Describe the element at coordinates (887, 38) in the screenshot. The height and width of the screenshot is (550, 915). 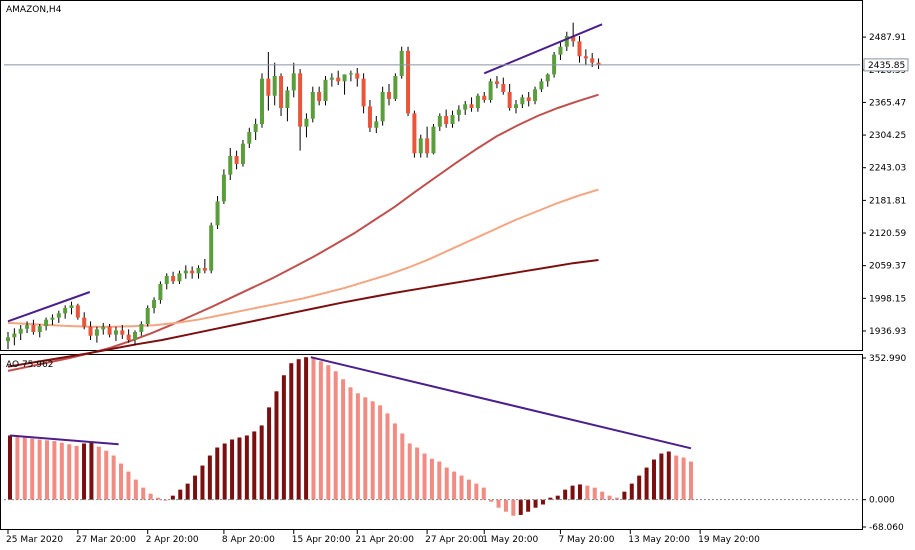
I see `price-axis-label: 2487.91` at that location.